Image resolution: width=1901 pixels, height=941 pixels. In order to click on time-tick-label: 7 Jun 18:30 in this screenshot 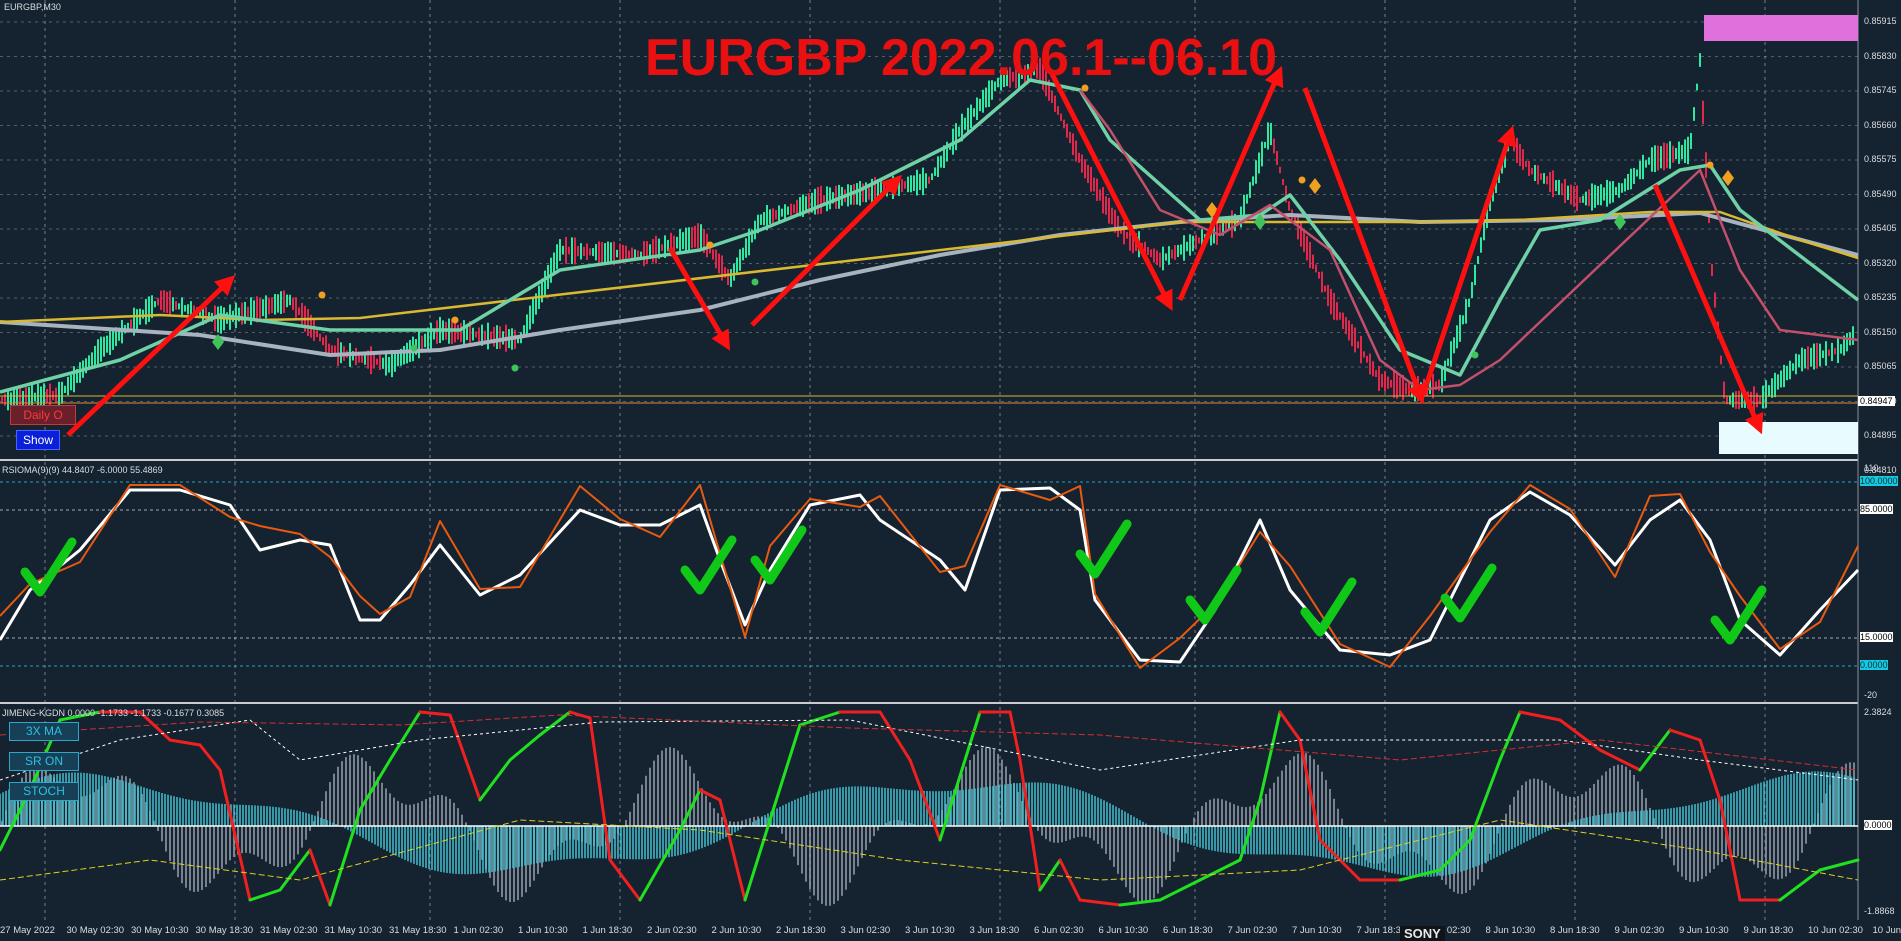, I will do `click(1382, 930)`.